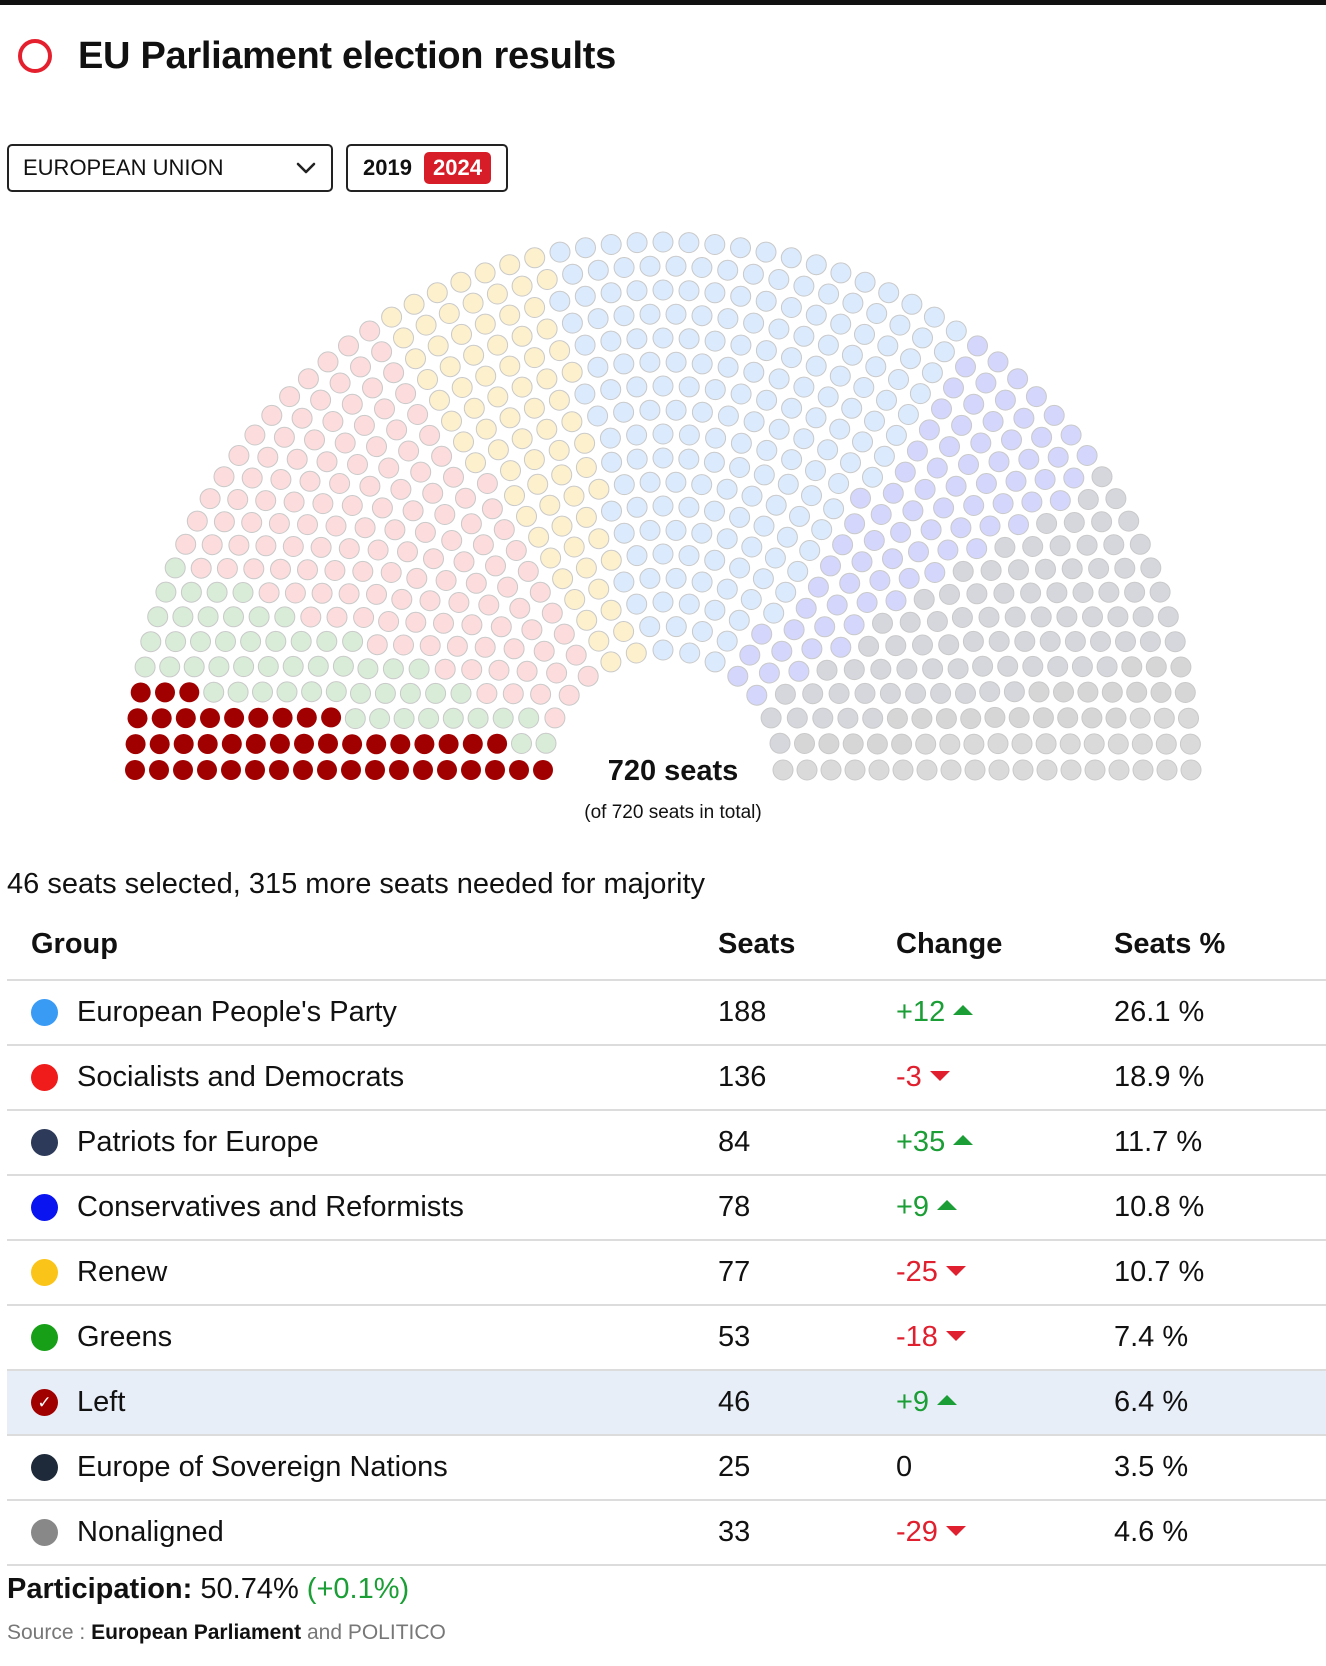  What do you see at coordinates (362, 945) in the screenshot?
I see `header-group: Group` at bounding box center [362, 945].